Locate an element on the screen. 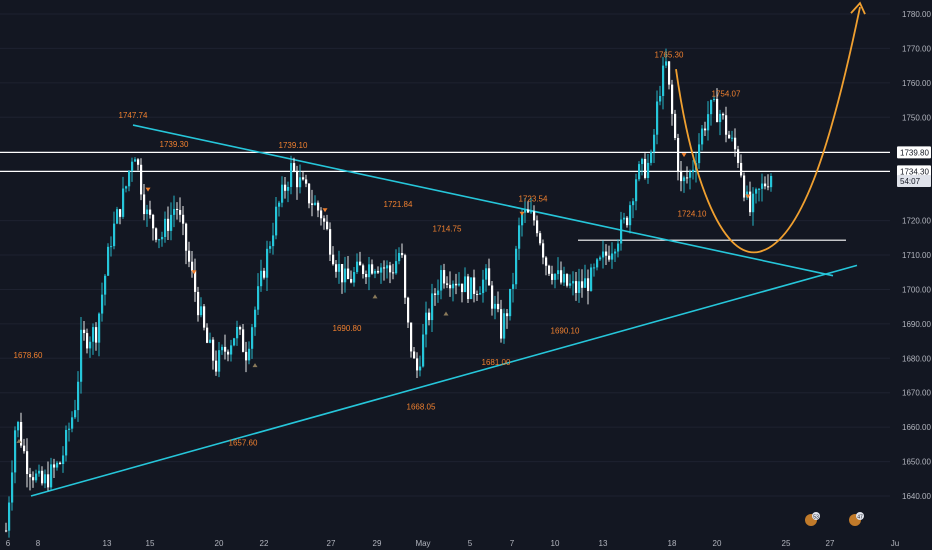 The width and height of the screenshot is (932, 550). time-axis: 6 8 13 15 20 22 27 29 May 5 7 10 13 18 20 25 27 Ju is located at coordinates (452, 543).